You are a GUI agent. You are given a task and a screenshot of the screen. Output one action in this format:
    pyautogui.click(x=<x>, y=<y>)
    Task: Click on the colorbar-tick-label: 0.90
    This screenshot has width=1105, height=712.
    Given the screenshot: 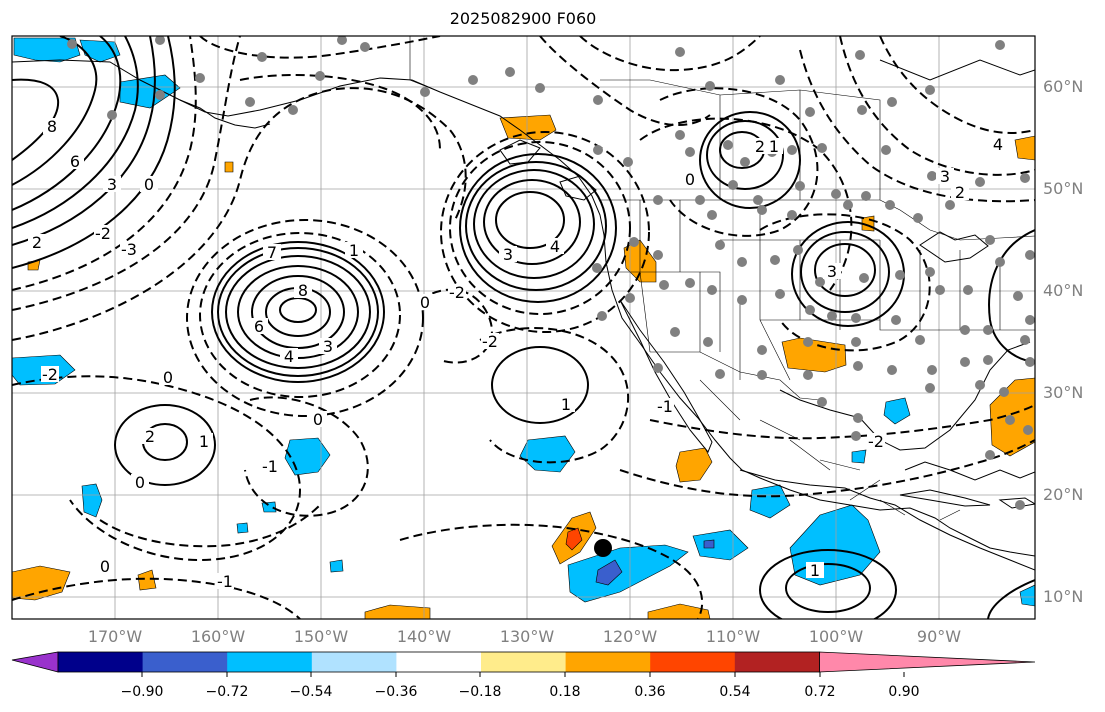 What is the action you would take?
    pyautogui.click(x=904, y=692)
    